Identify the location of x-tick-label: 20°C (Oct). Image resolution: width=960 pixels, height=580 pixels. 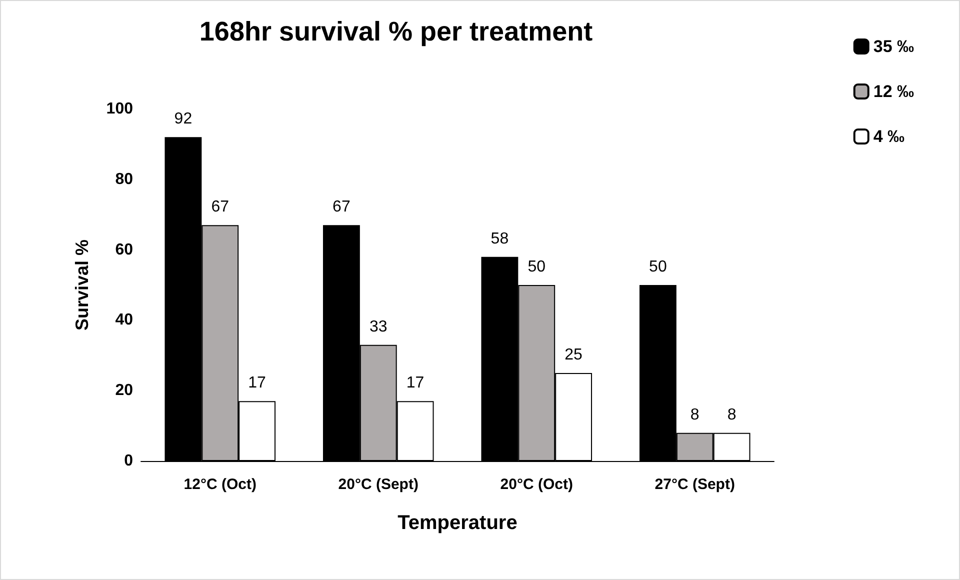
(536, 484).